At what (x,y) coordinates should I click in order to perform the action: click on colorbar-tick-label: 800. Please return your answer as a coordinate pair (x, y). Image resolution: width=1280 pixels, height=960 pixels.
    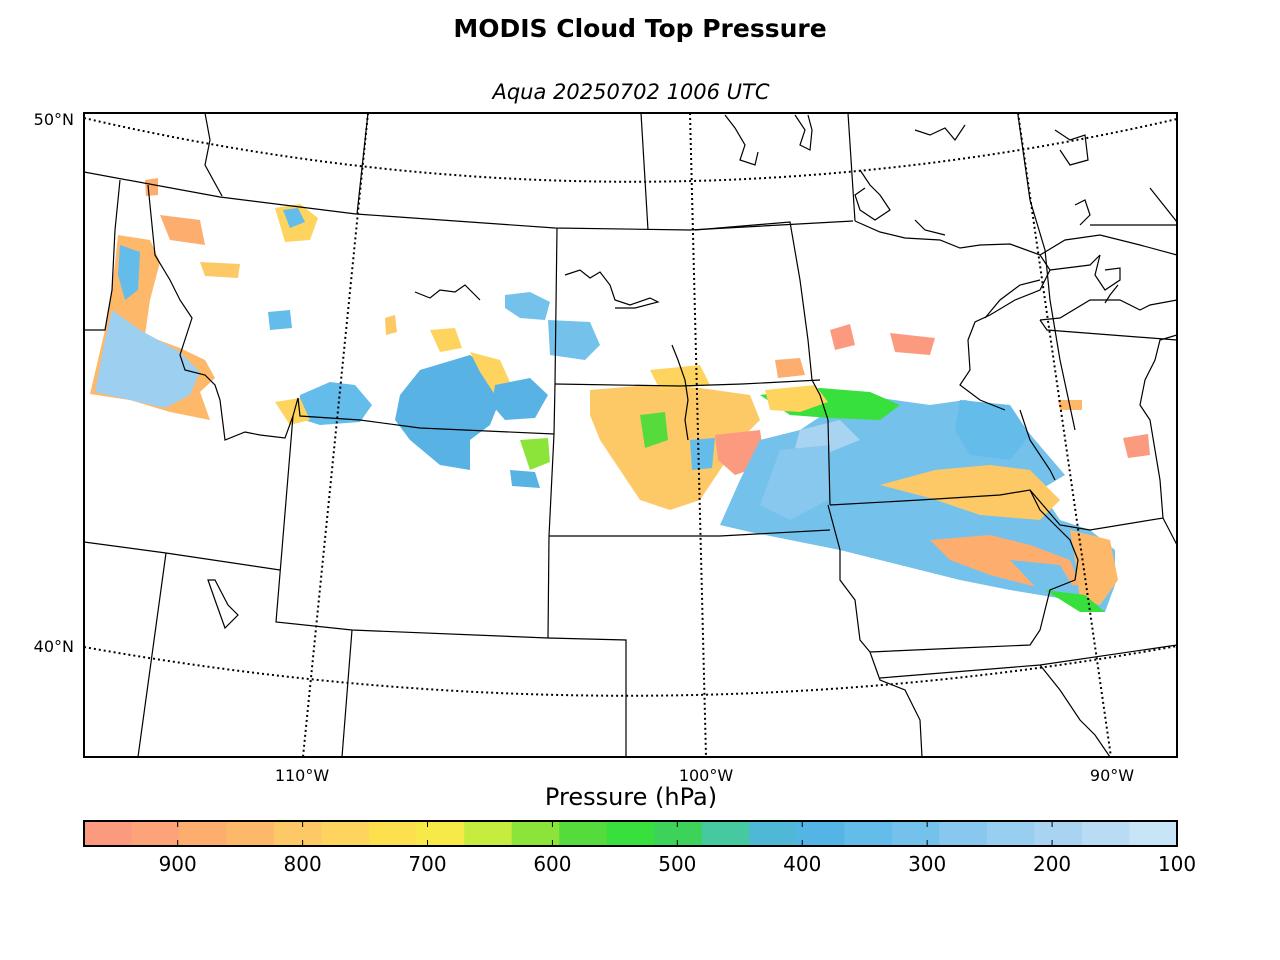
    Looking at the image, I should click on (302, 864).